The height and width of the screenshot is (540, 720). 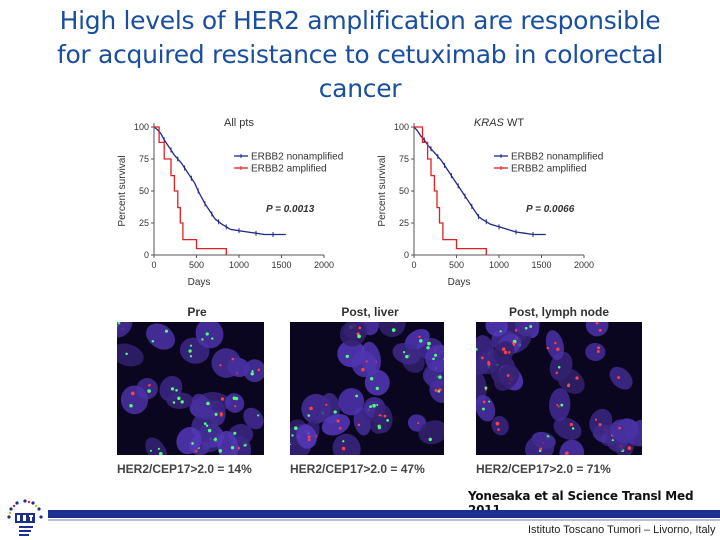 I want to click on x-axis-label: Days, so click(x=199, y=282).